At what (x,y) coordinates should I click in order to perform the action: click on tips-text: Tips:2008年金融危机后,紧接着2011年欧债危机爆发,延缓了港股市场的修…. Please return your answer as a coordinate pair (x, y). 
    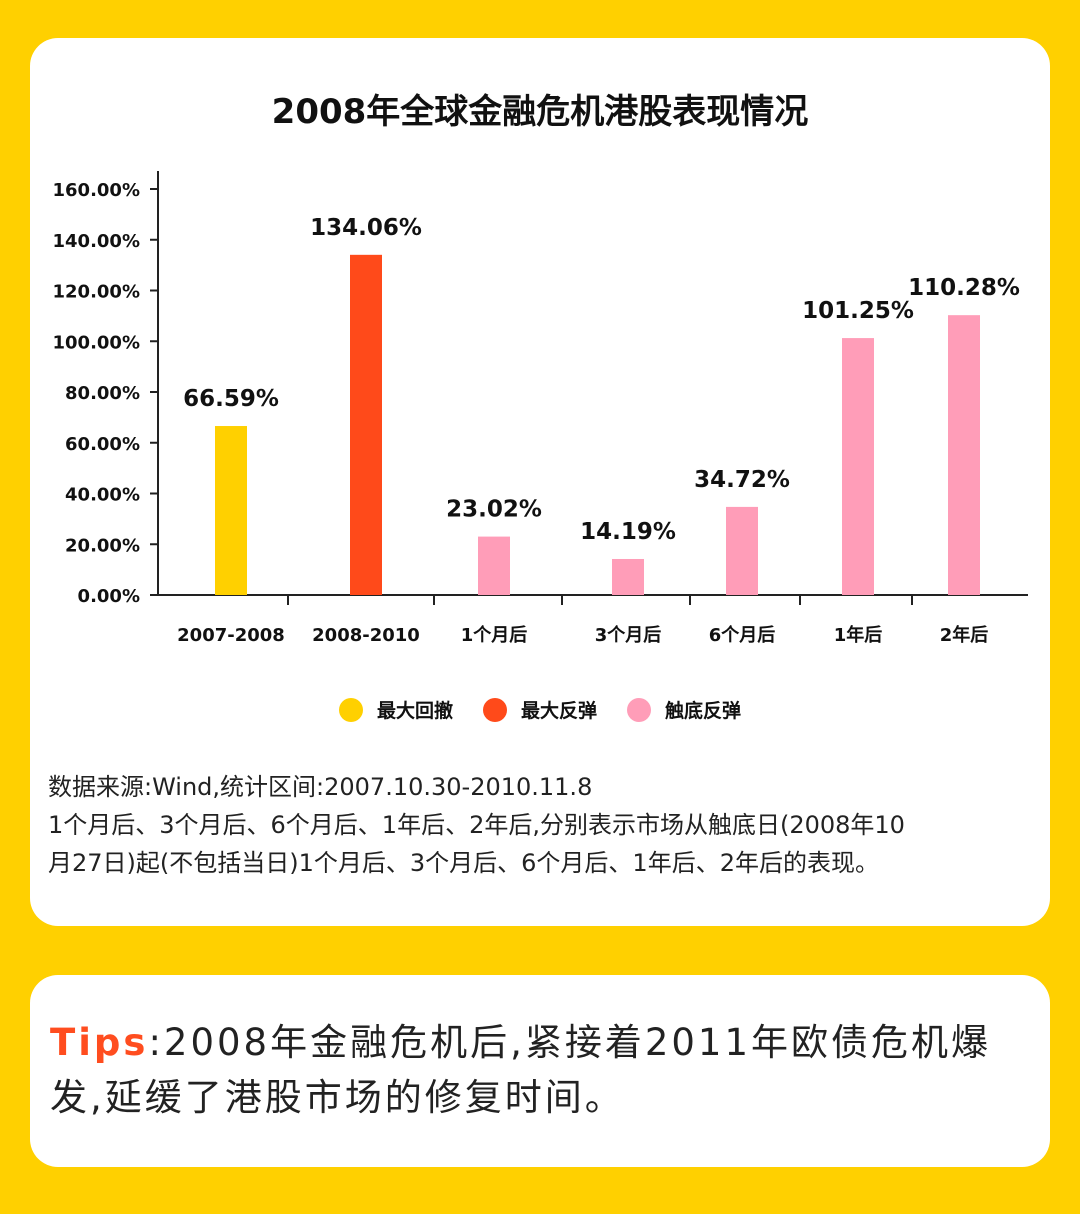
    Looking at the image, I should click on (542, 1070).